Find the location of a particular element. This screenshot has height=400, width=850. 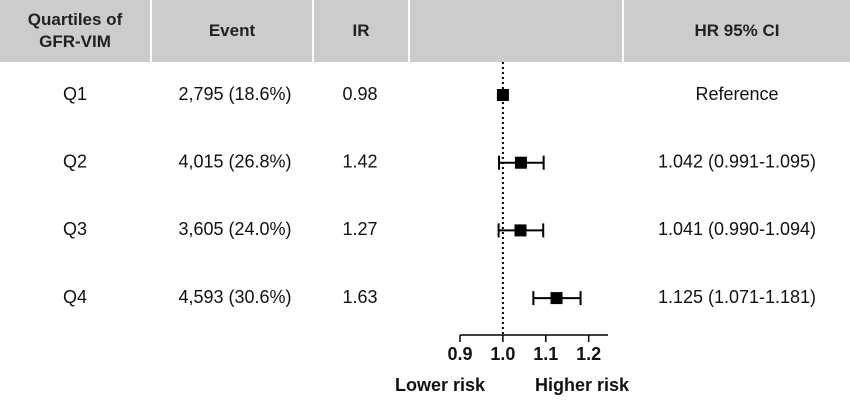

event-cell: 4,593 (30.6%) is located at coordinates (234, 297).